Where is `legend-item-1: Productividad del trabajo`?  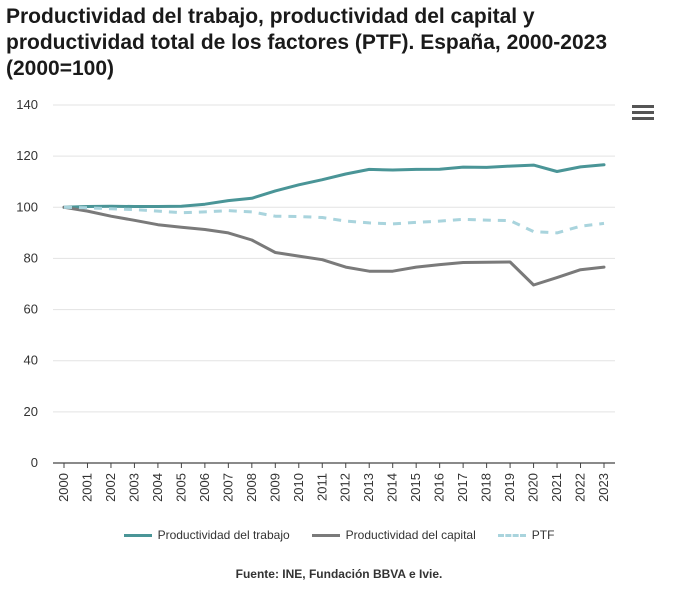 legend-item-1: Productividad del trabajo is located at coordinates (206, 535).